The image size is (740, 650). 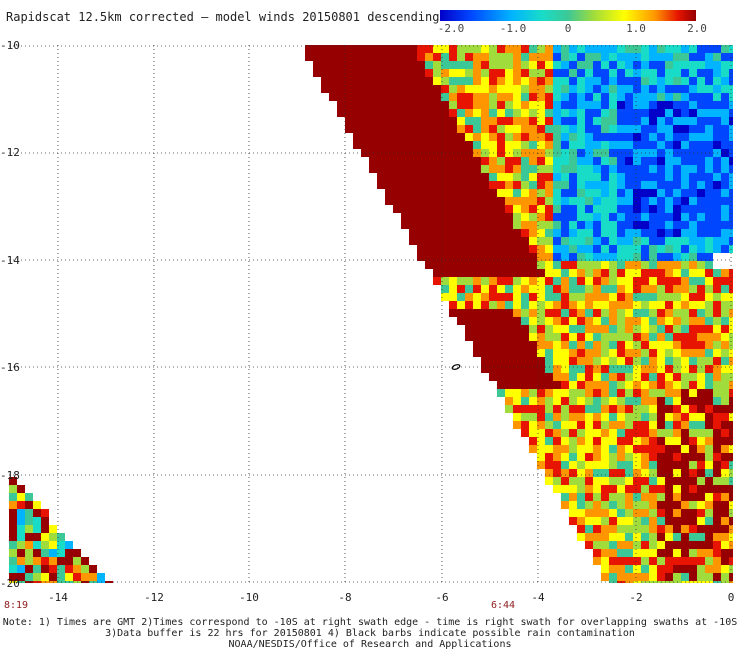 What do you see at coordinates (513, 28) in the screenshot?
I see `colorbar-label: -1.0` at bounding box center [513, 28].